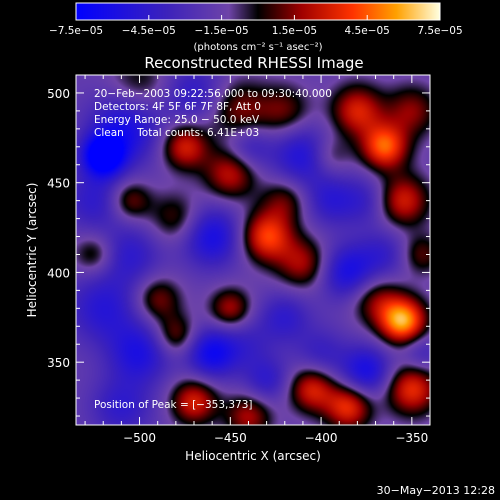 The height and width of the screenshot is (500, 500). I want to click on x-axis-label: Heliocentric X (arcsec), so click(253, 456).